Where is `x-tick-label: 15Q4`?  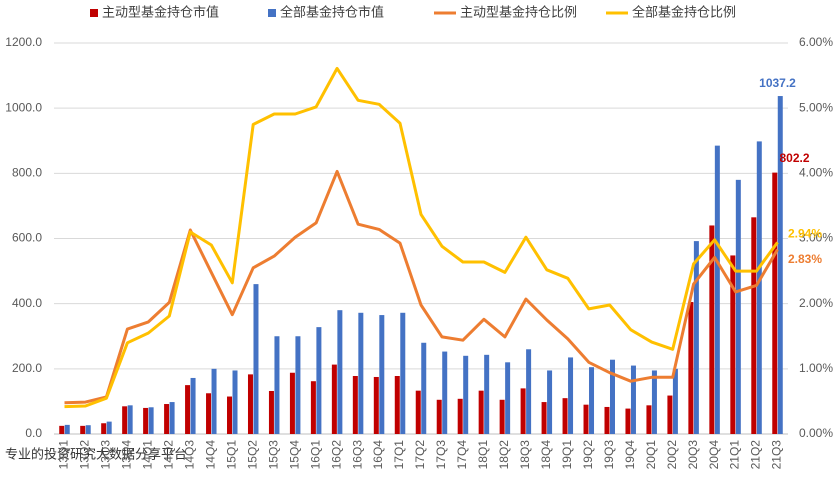 x-tick-label: 15Q4 is located at coordinates (294, 455).